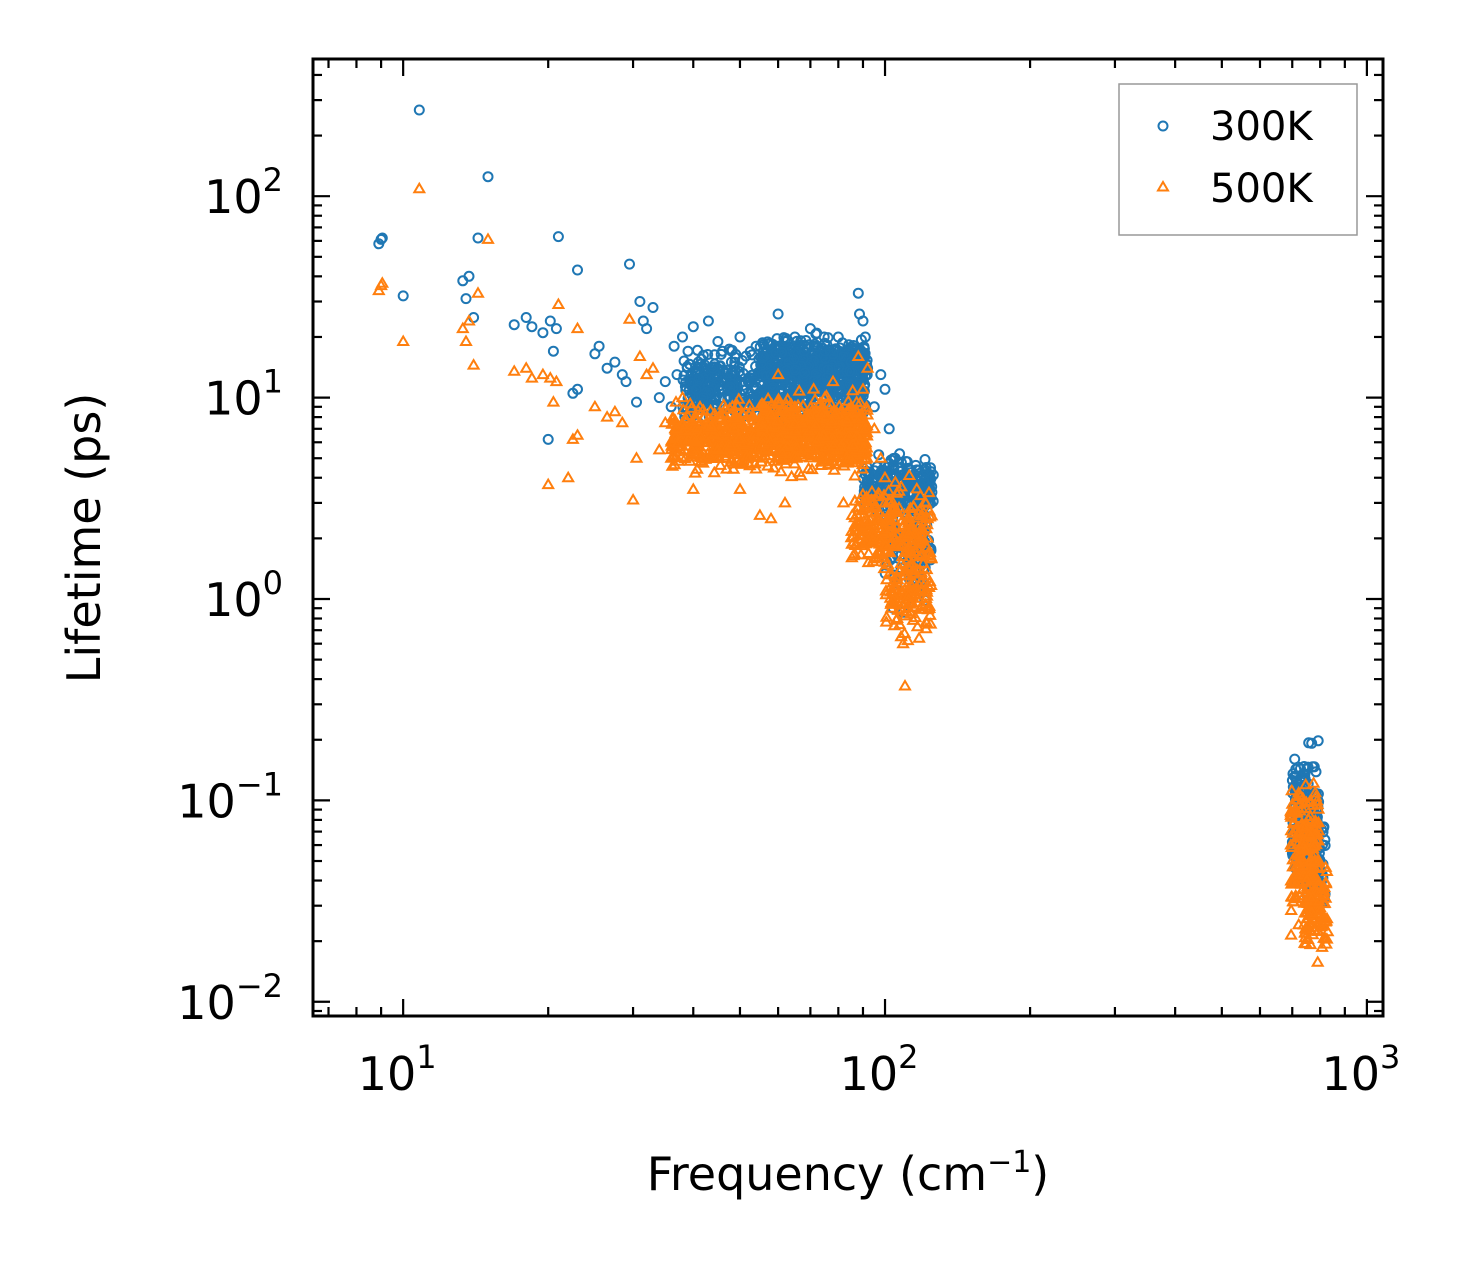 The image size is (1472, 1265). I want to click on legend-label-500k: 500K, so click(1262, 189).